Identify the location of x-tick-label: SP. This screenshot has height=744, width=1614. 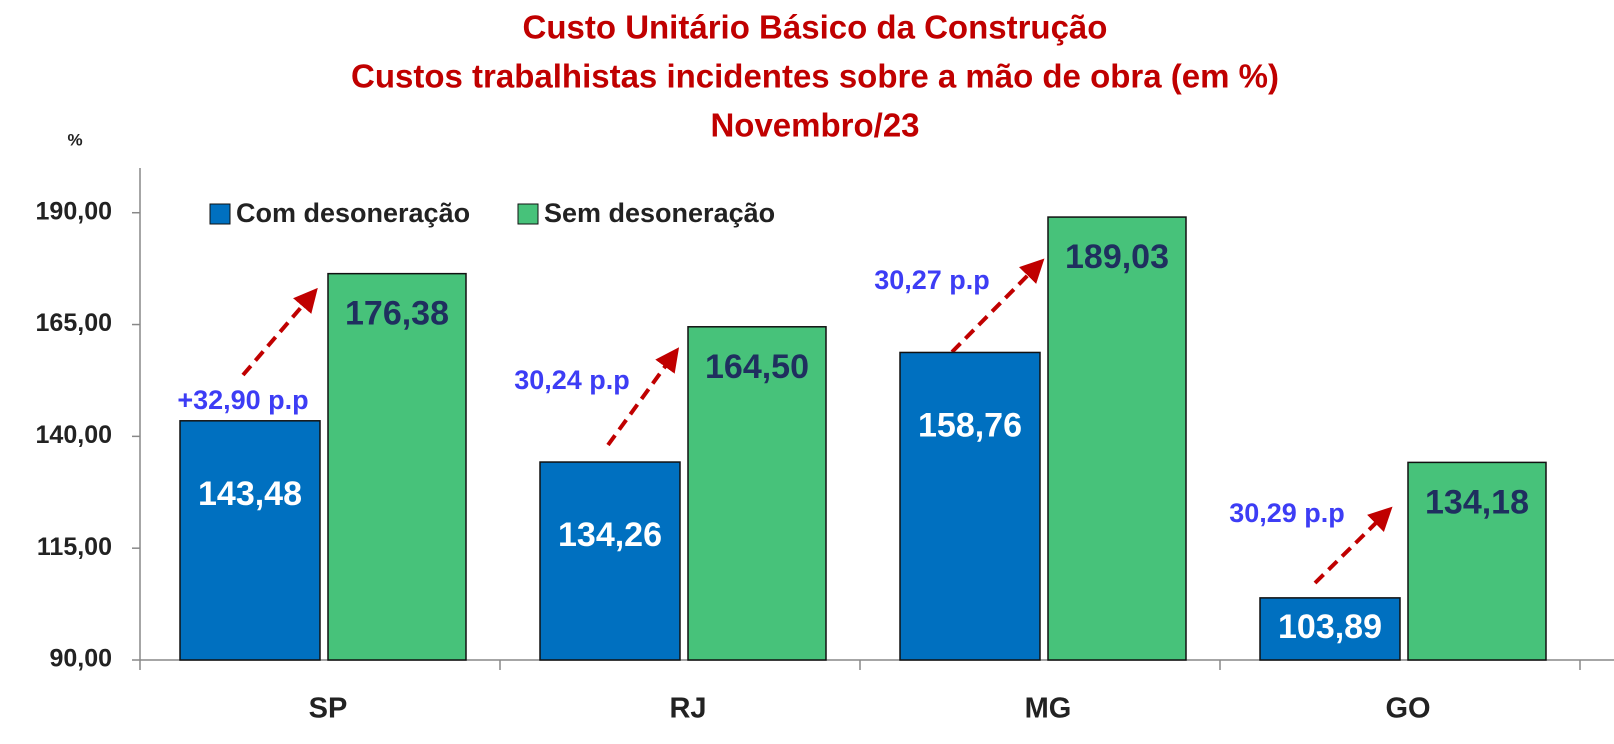
(328, 709).